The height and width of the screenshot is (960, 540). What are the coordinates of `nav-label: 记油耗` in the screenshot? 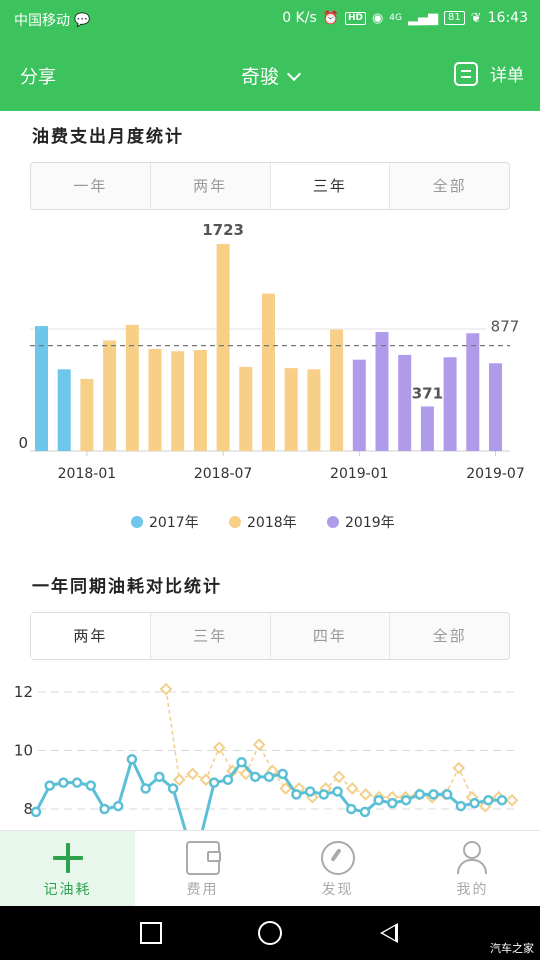 It's located at (67, 890).